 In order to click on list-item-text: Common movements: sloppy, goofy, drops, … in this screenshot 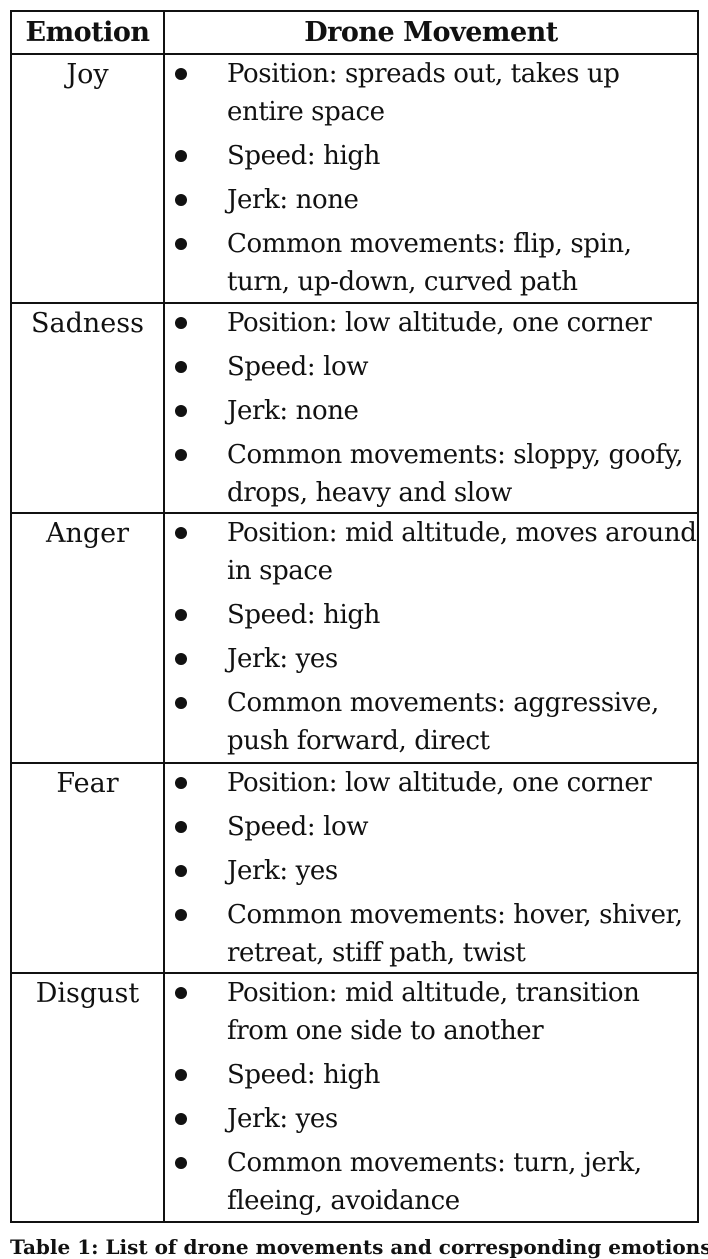, I will do `click(455, 474)`.